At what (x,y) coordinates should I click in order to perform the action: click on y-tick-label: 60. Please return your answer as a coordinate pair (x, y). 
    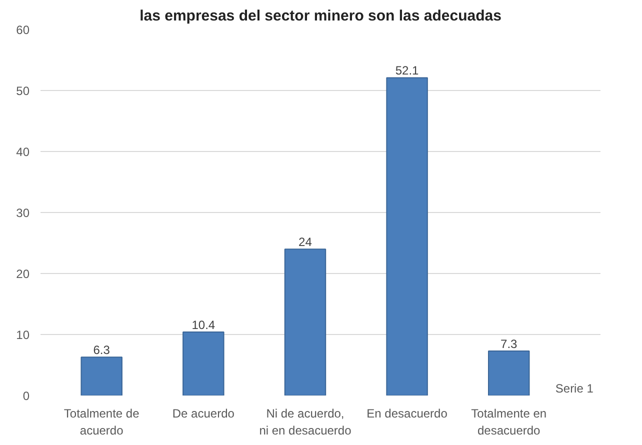
    Looking at the image, I should click on (23, 30).